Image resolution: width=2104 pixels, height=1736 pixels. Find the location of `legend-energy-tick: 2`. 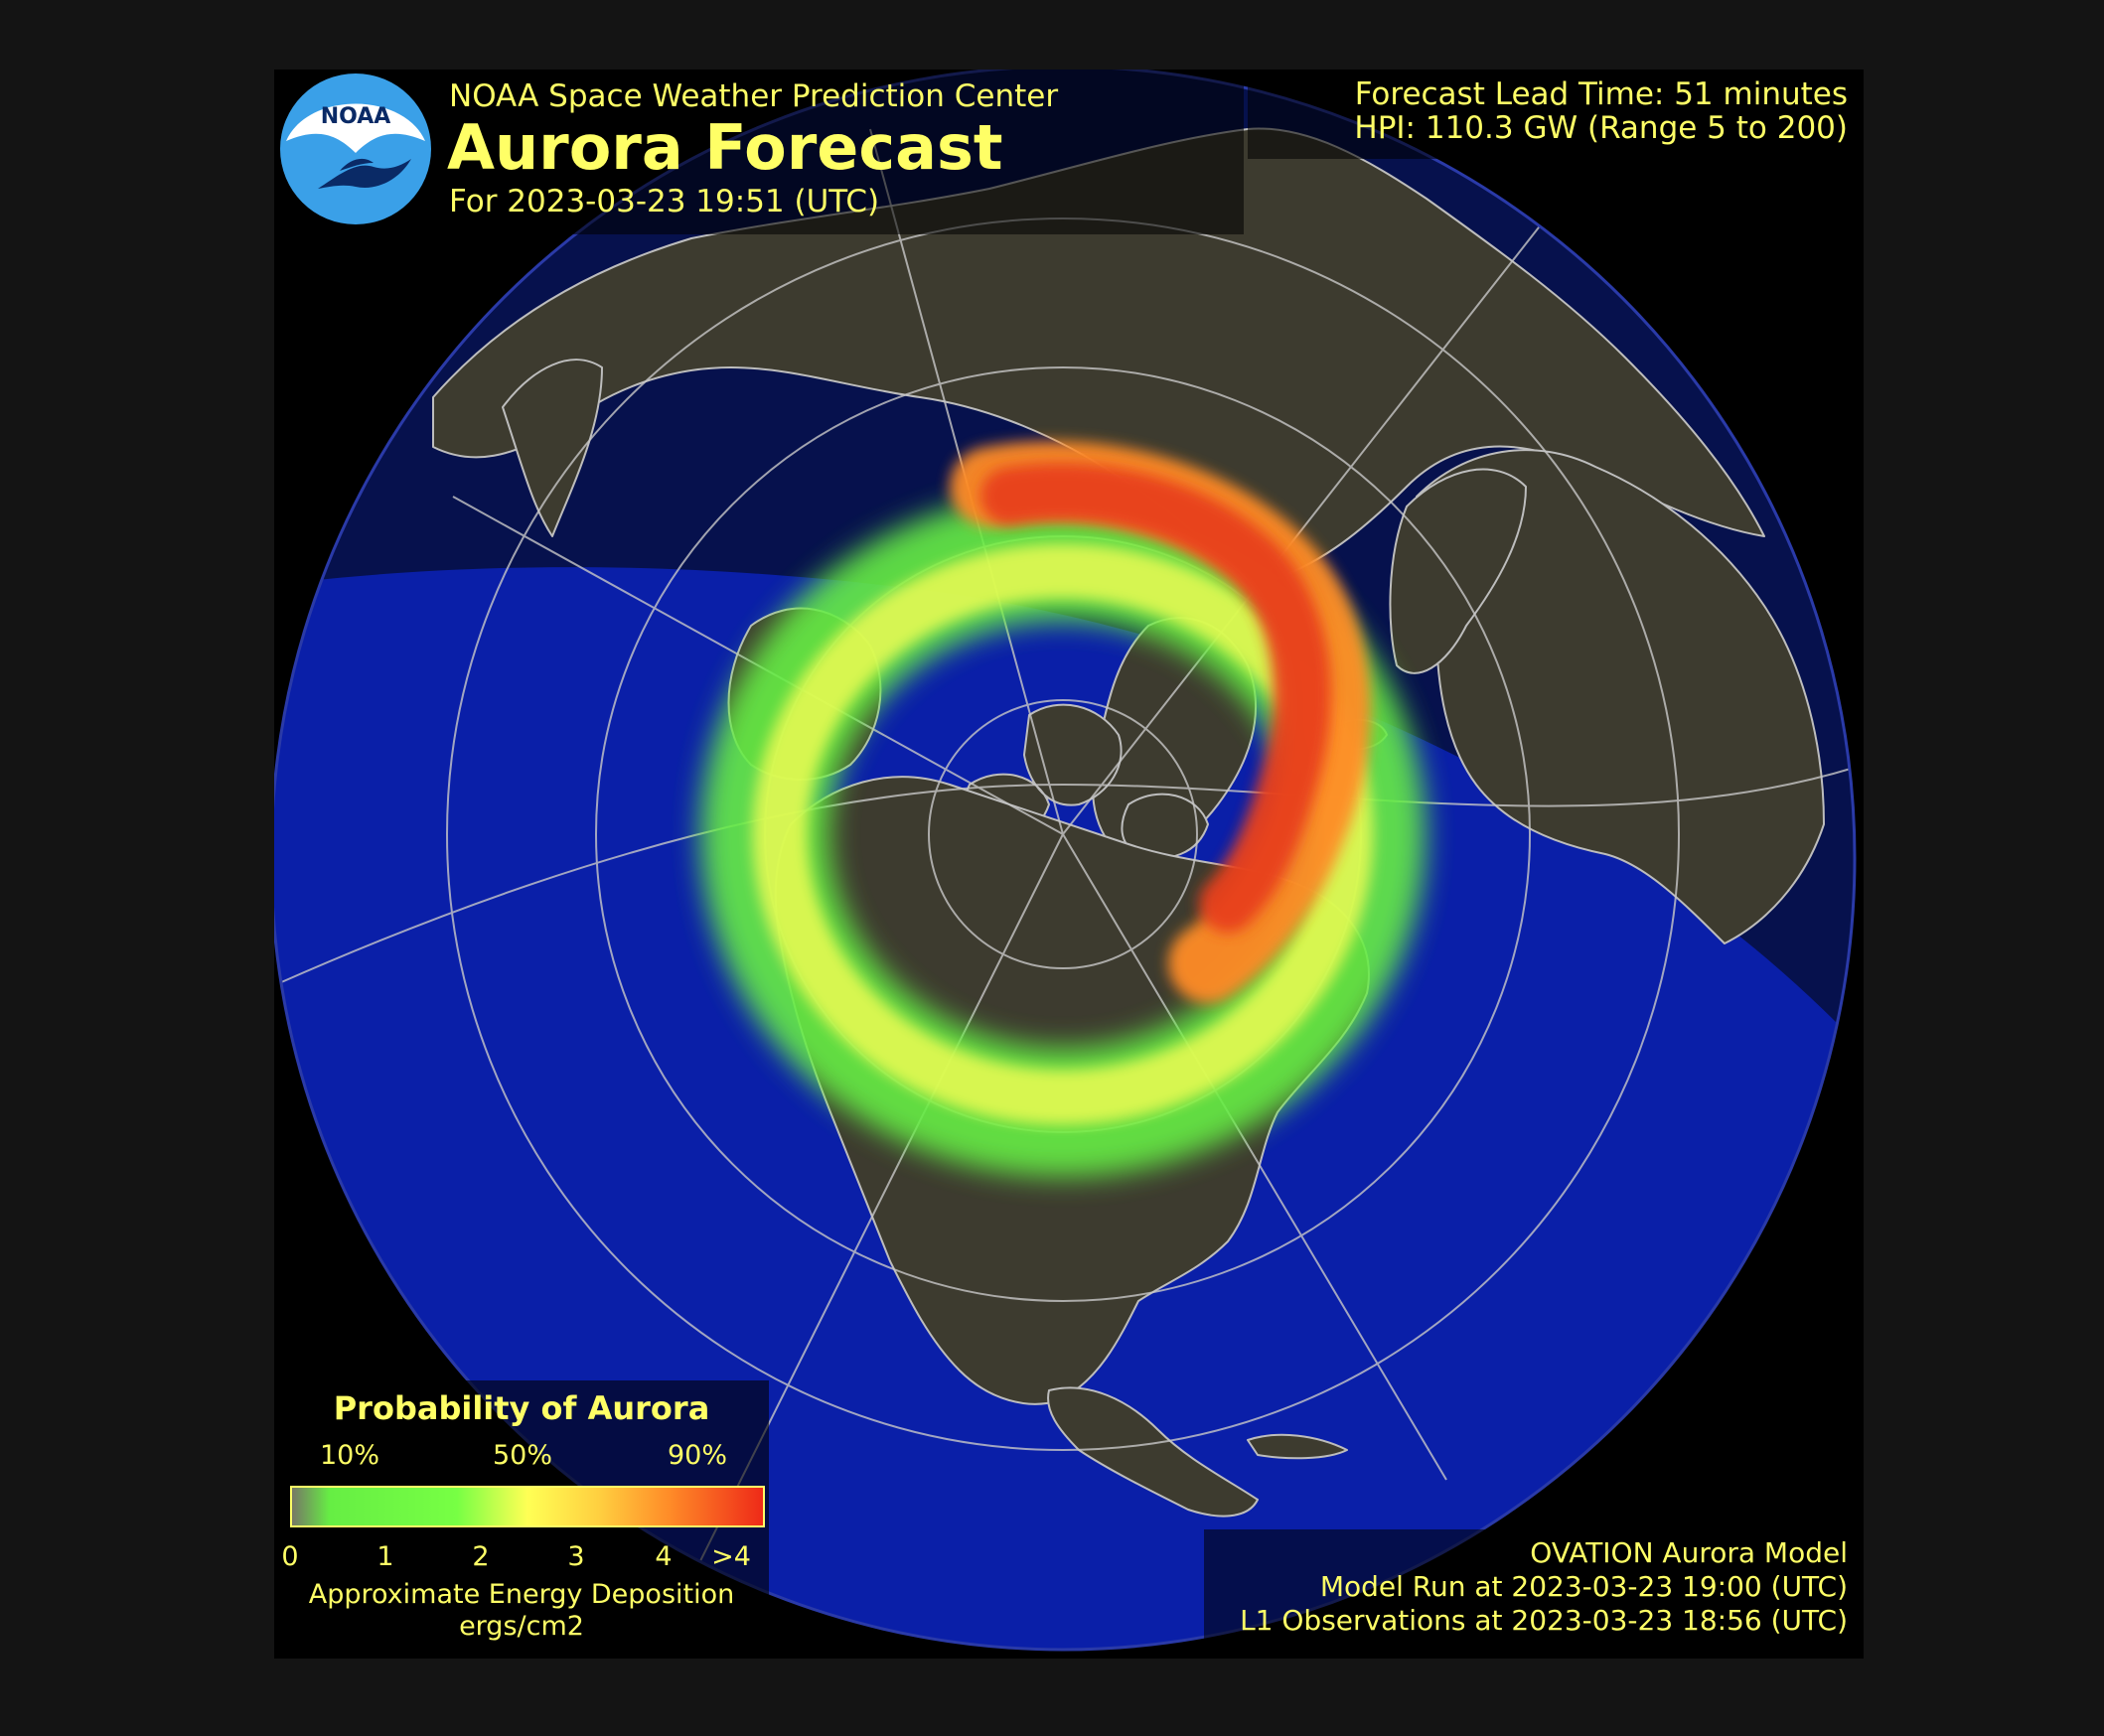

legend-energy-tick: 2 is located at coordinates (481, 1556).